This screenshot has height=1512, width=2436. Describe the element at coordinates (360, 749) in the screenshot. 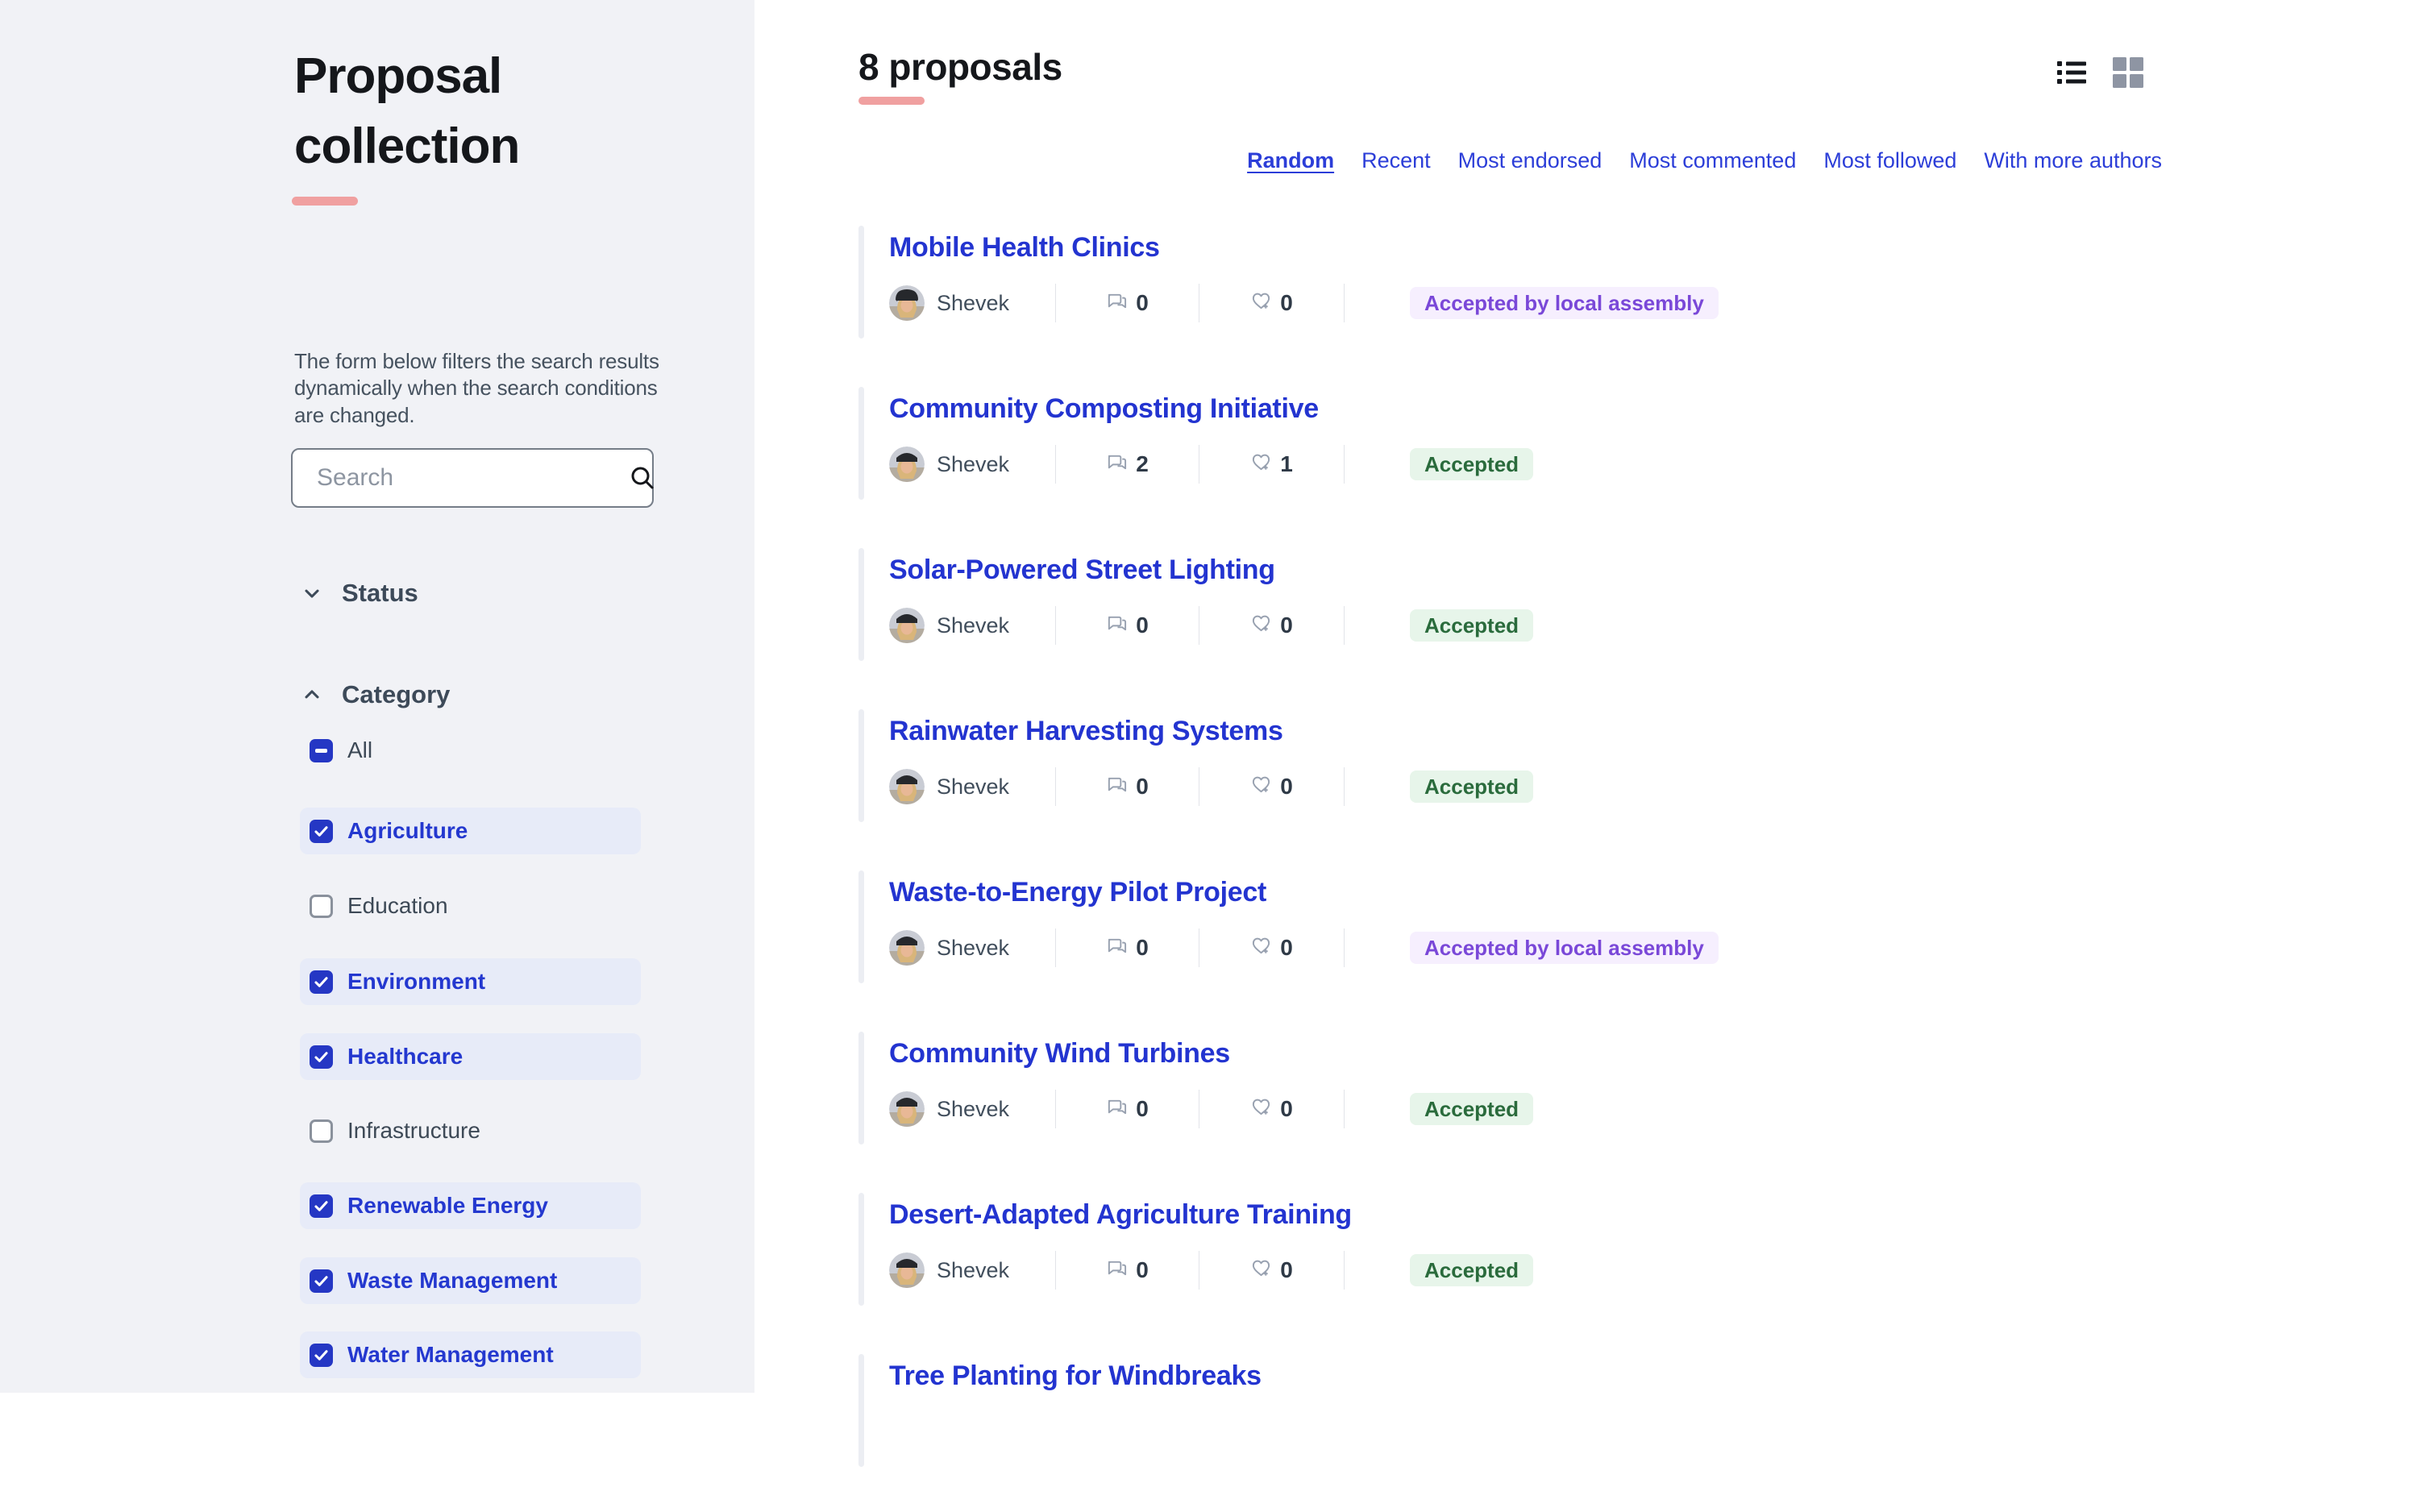

I see `category-label: All` at that location.